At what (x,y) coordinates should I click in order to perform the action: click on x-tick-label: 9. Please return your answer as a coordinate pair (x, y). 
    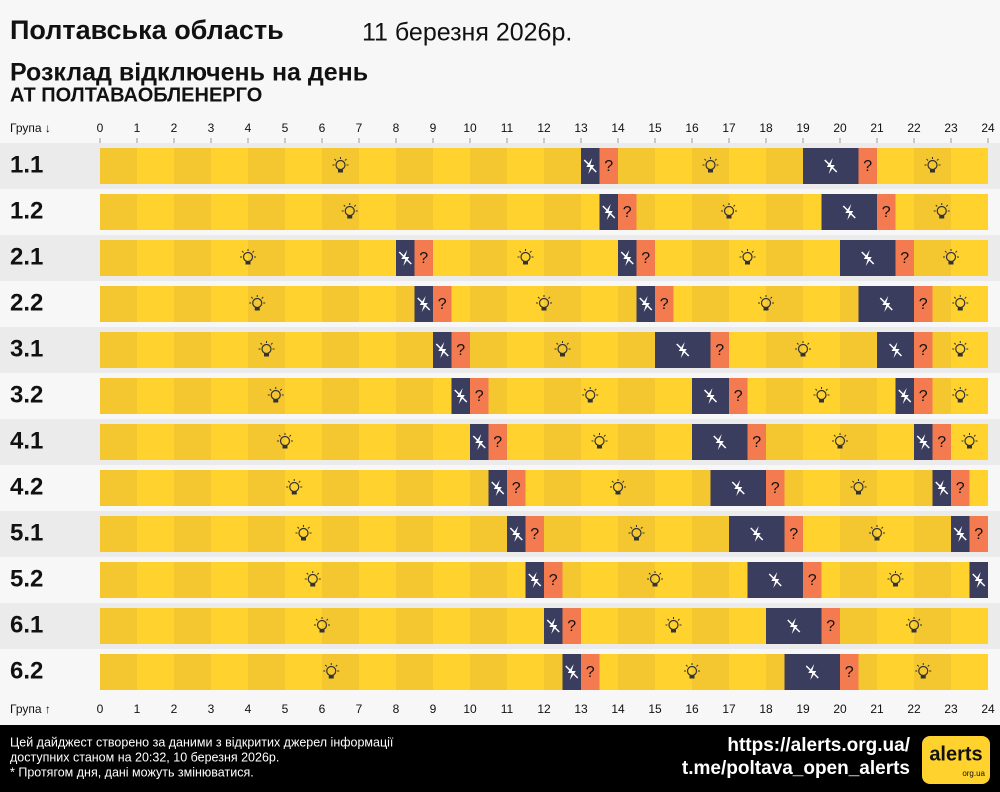
    Looking at the image, I should click on (433, 709).